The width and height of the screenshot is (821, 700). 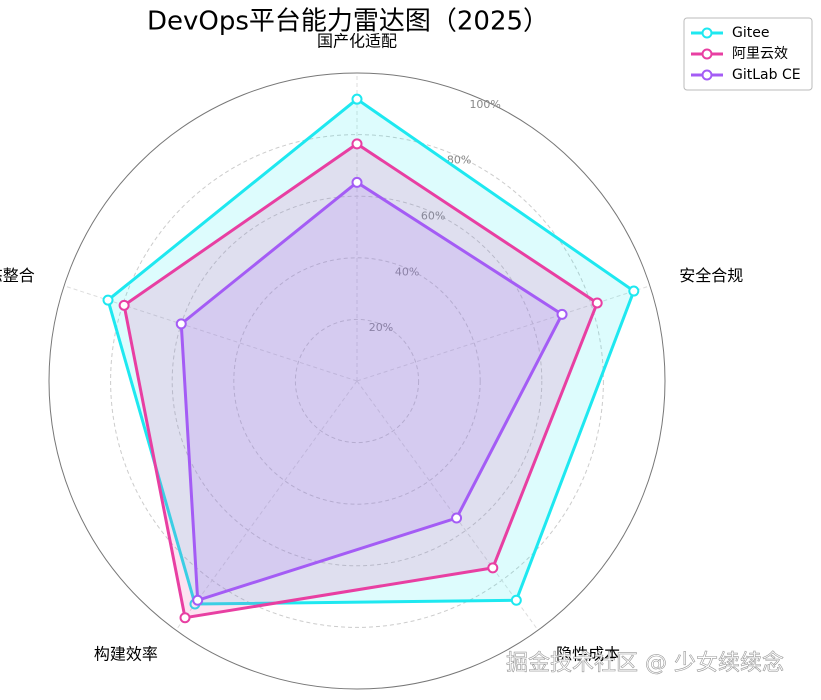 I want to click on category-label: 隐性成本, so click(x=588, y=654).